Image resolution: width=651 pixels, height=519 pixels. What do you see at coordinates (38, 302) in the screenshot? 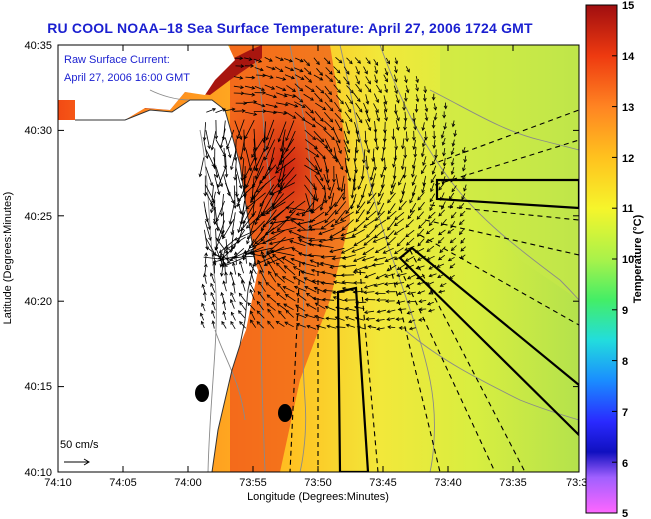
I see `y-tick-label: 40:20` at bounding box center [38, 302].